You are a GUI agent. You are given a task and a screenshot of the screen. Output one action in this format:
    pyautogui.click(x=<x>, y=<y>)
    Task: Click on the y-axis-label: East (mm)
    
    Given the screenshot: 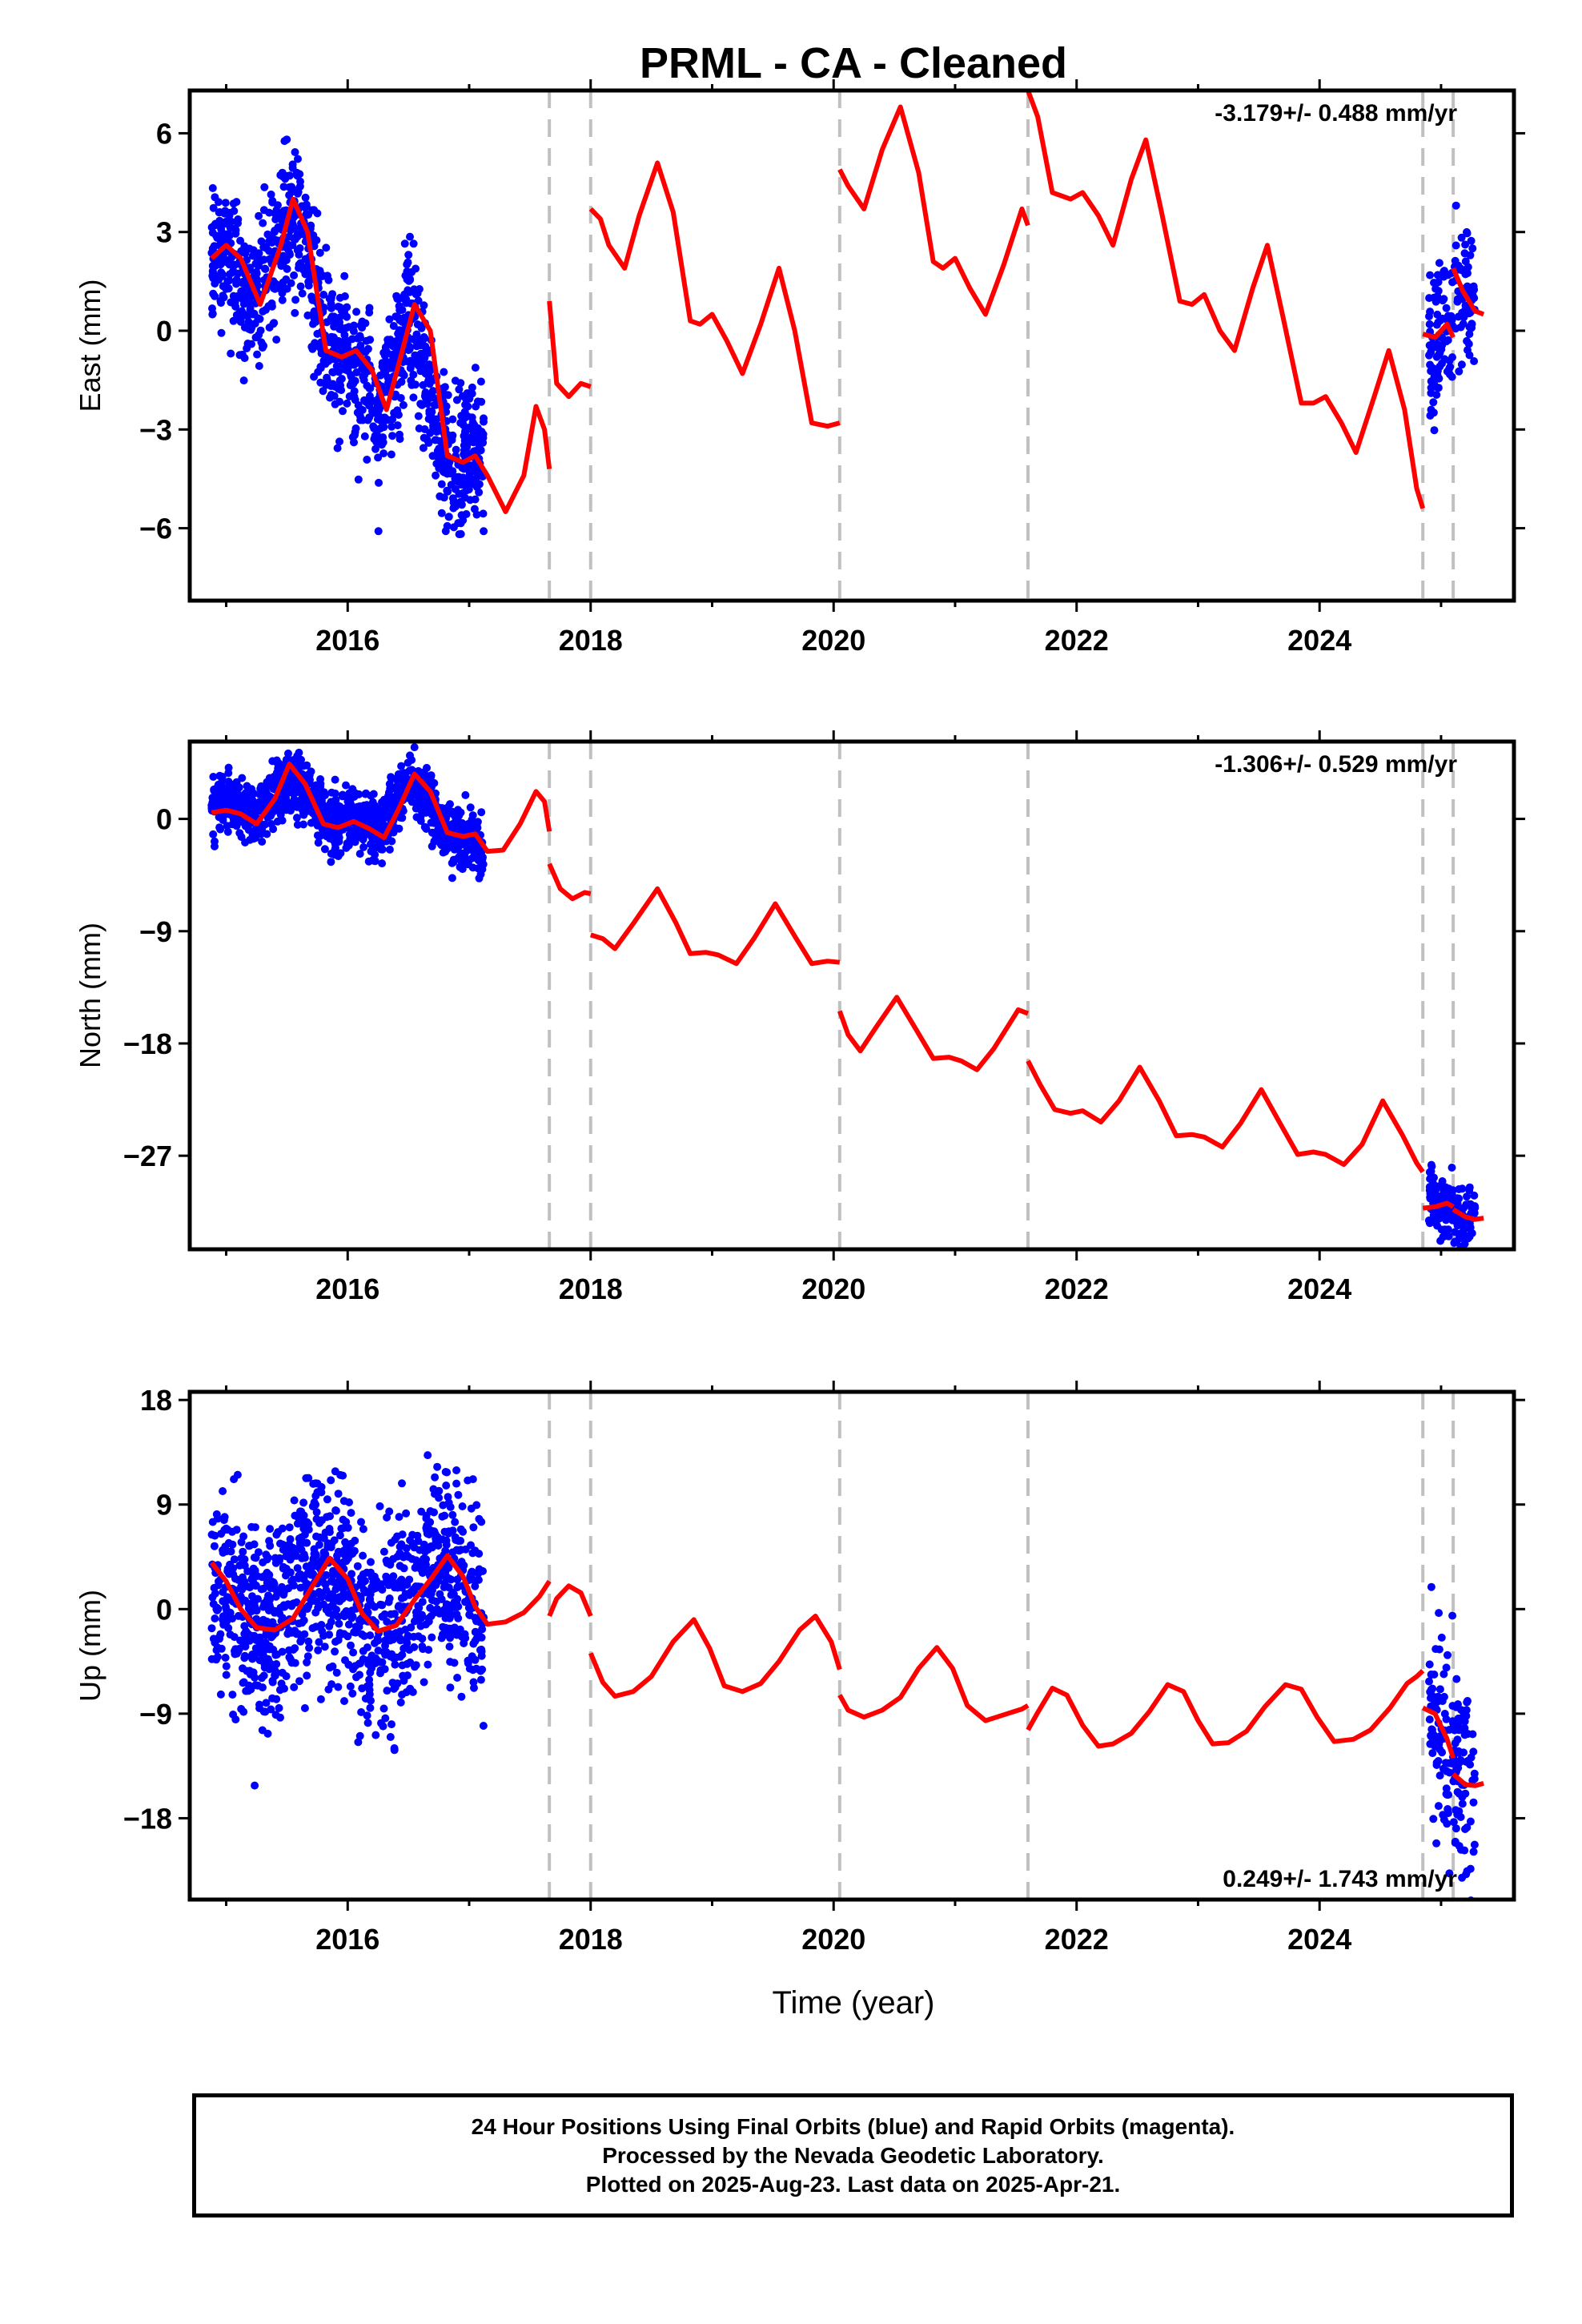 What is the action you would take?
    pyautogui.click(x=90, y=345)
    